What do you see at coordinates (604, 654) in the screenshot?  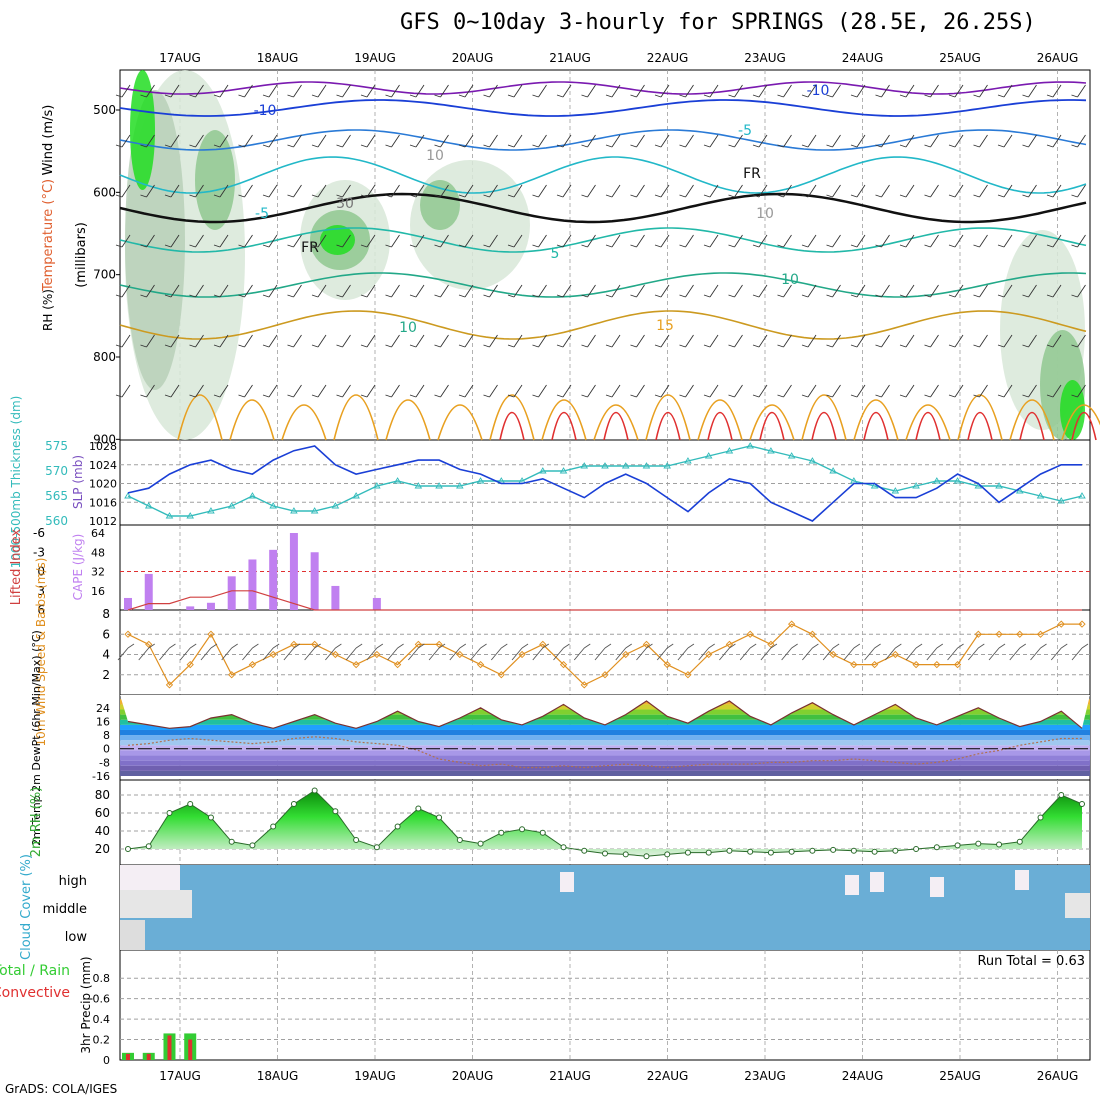 I see `wind-speed-series` at bounding box center [604, 654].